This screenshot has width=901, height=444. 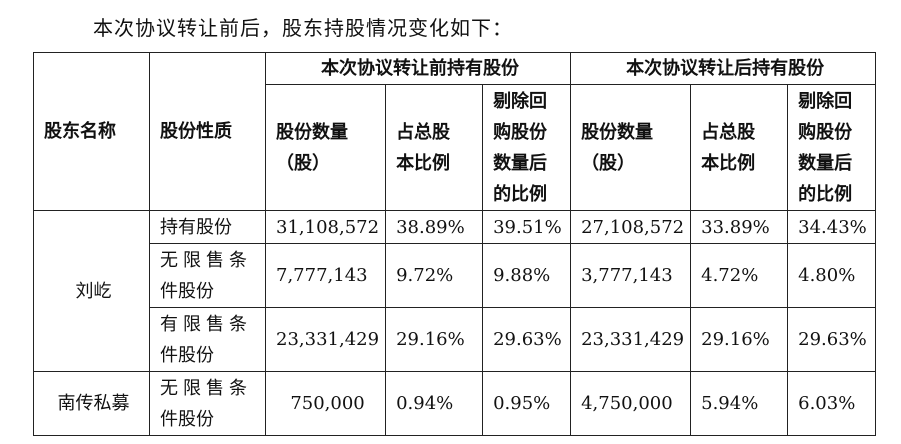 What do you see at coordinates (631, 275) in the screenshot?
I see `after-quantity-cell: 3,777,143` at bounding box center [631, 275].